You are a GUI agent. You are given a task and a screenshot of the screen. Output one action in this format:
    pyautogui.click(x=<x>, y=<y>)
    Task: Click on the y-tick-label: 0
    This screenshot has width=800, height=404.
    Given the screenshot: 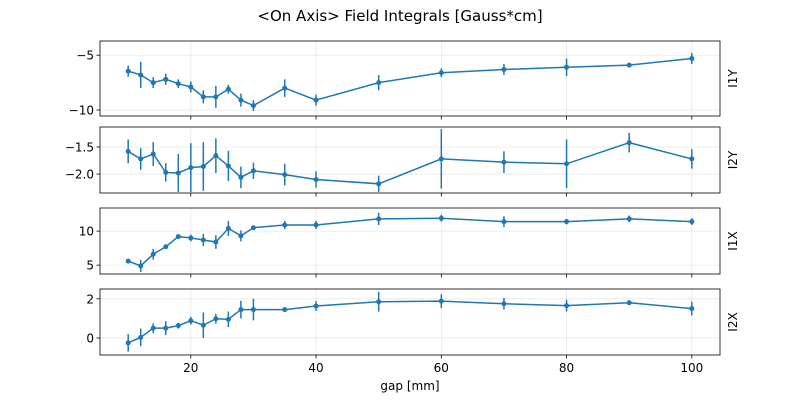 What is the action you would take?
    pyautogui.click(x=90, y=338)
    